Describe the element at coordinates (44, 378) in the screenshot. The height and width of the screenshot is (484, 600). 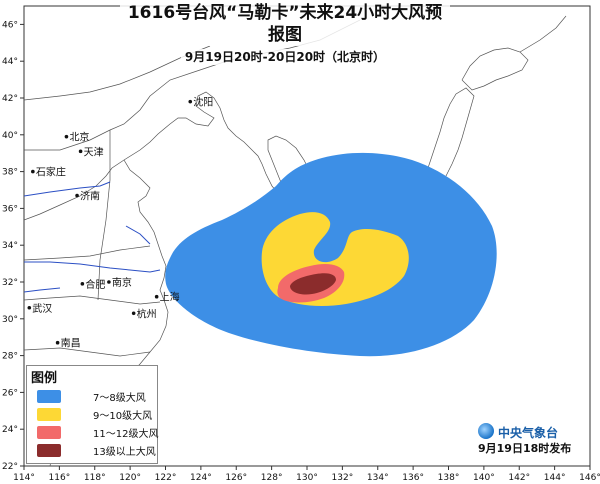
I see `legend-title: 图例` at that location.